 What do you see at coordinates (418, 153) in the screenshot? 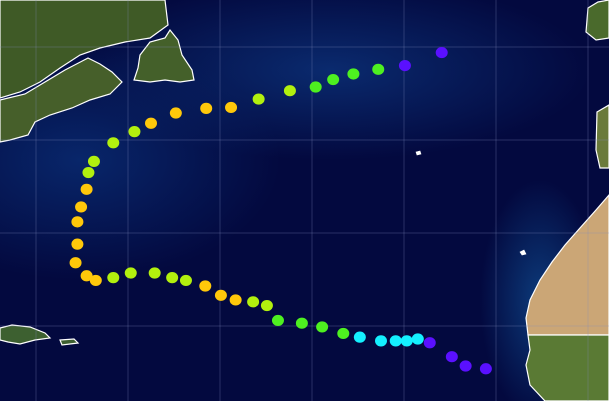
I see `azores` at bounding box center [418, 153].